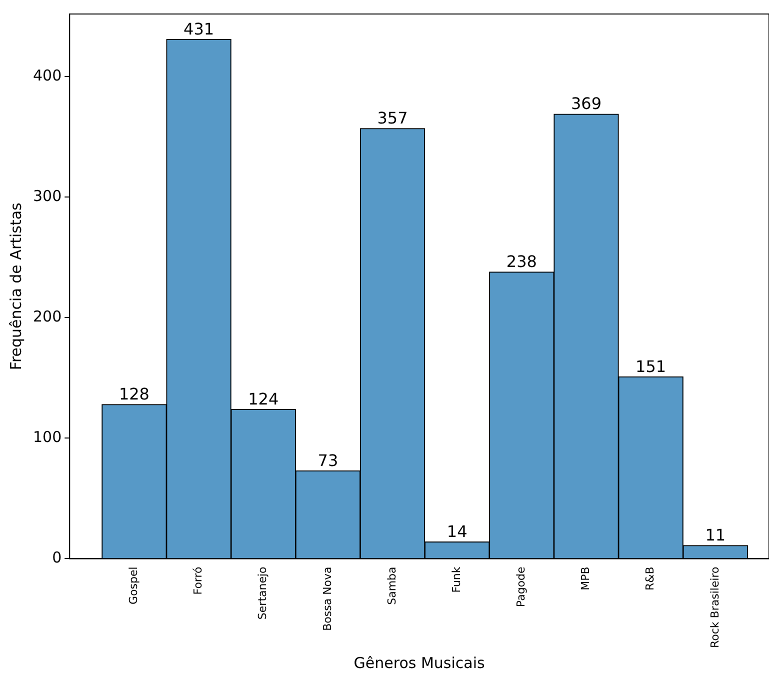  What do you see at coordinates (57, 557) in the screenshot?
I see `y-tick-label: 0` at bounding box center [57, 557].